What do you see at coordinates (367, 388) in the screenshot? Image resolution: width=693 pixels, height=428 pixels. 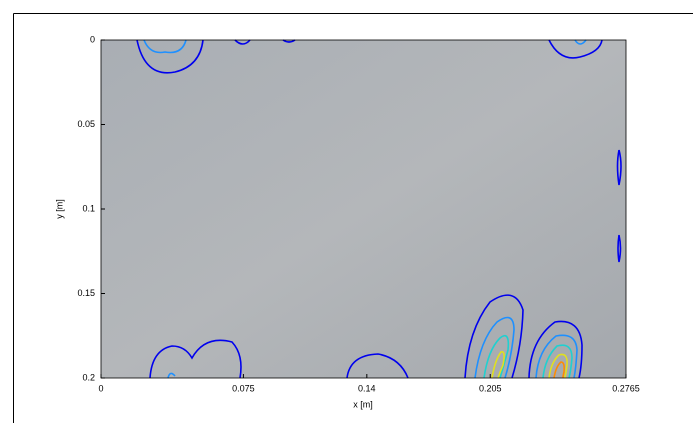 I see `x-tick-label: 0.14` at bounding box center [367, 388].